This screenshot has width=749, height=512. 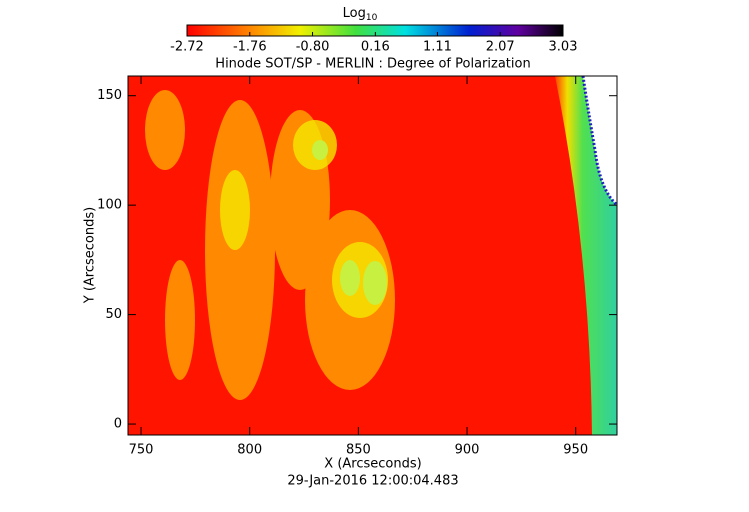 I want to click on colorbar-tick-label: -1.76, so click(x=250, y=47).